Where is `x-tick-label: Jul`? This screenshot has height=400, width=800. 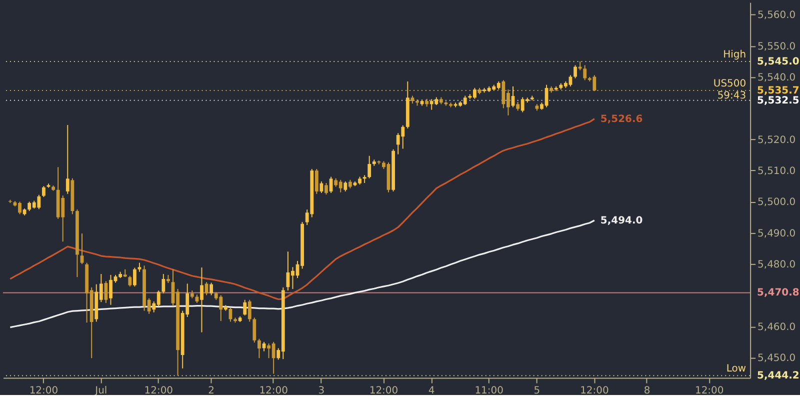 x-tick-label: Jul is located at coordinates (101, 390).